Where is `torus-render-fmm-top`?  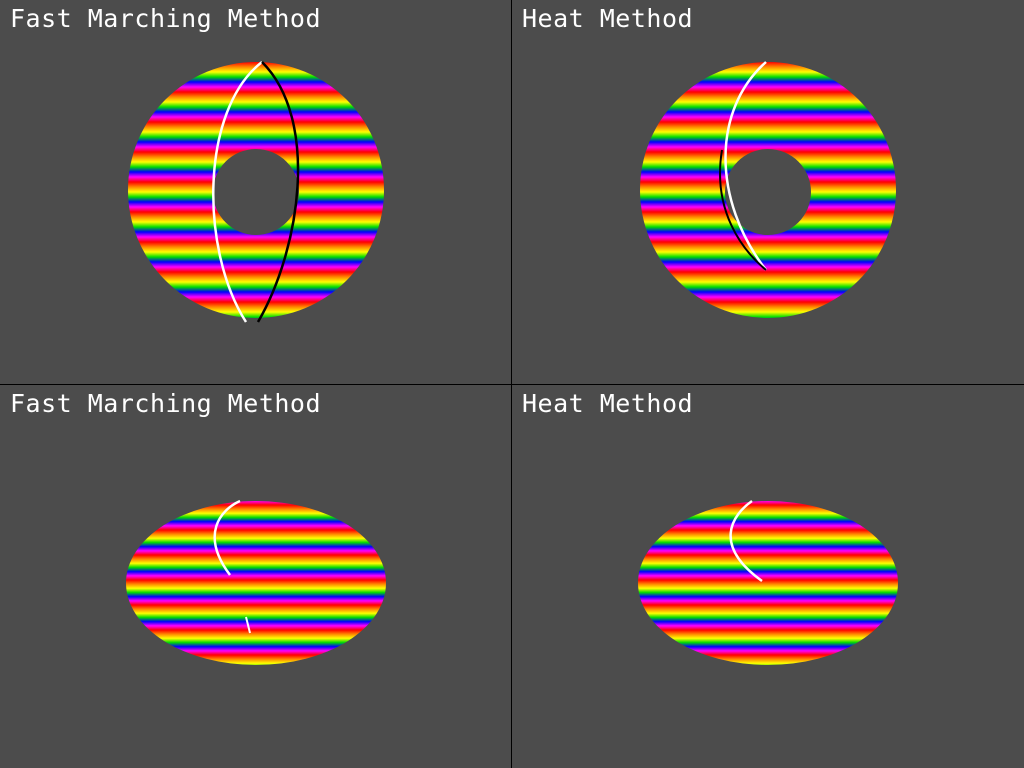
torus-render-fmm-top is located at coordinates (256, 192).